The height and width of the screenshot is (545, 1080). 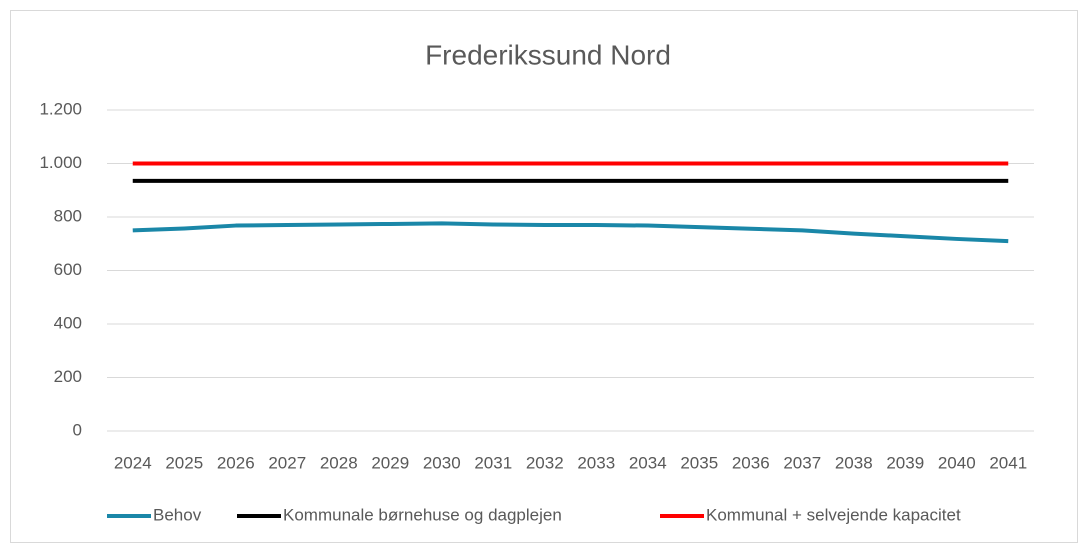 I want to click on x-tick-label: 2039, so click(x=905, y=462).